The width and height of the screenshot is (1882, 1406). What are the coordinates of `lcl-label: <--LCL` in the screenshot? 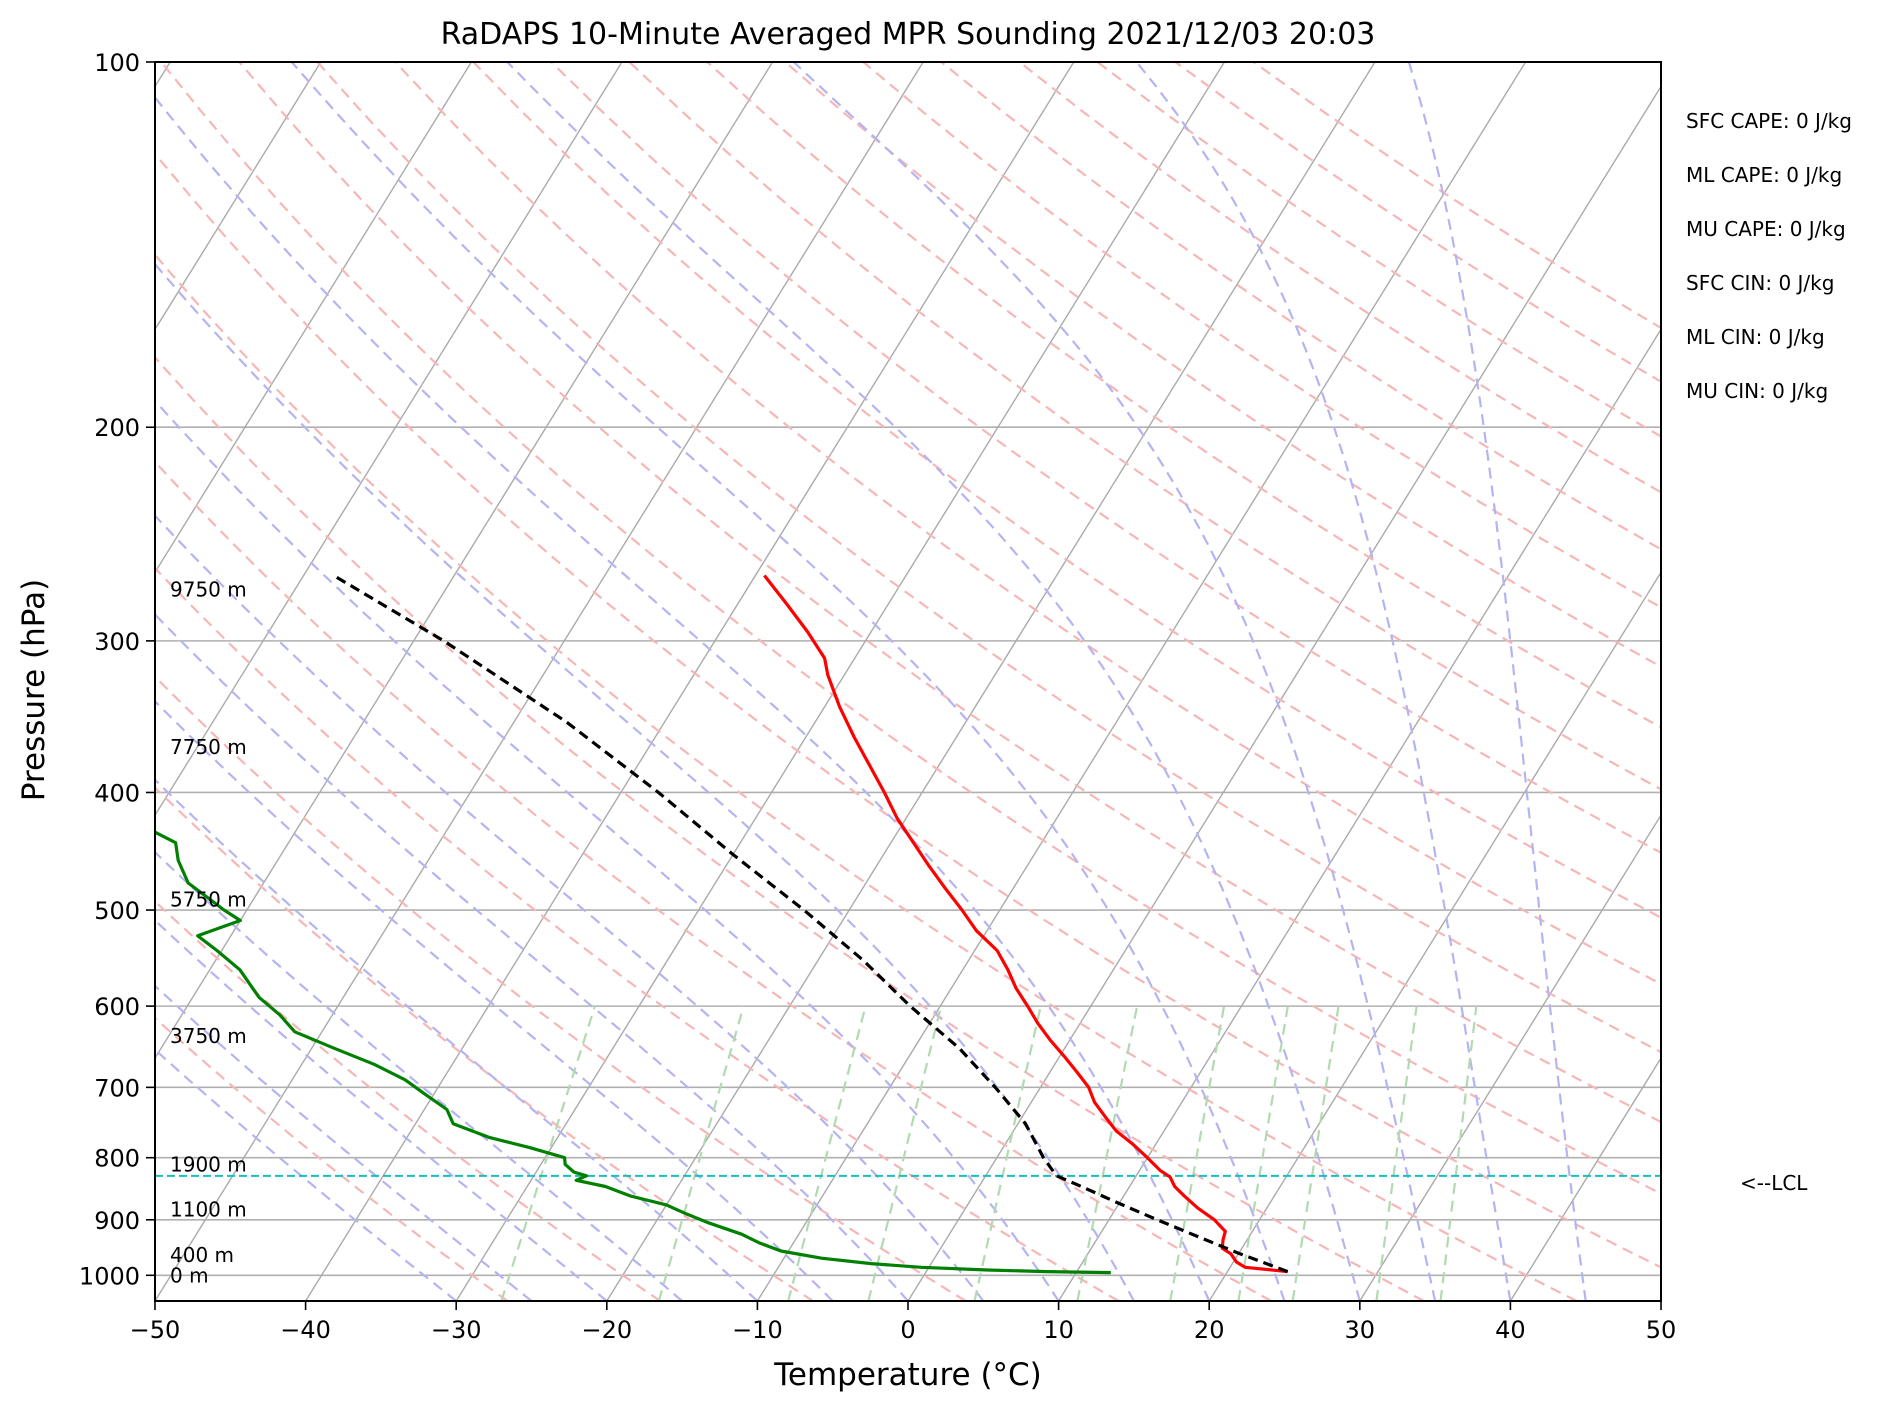 It's located at (1774, 1183).